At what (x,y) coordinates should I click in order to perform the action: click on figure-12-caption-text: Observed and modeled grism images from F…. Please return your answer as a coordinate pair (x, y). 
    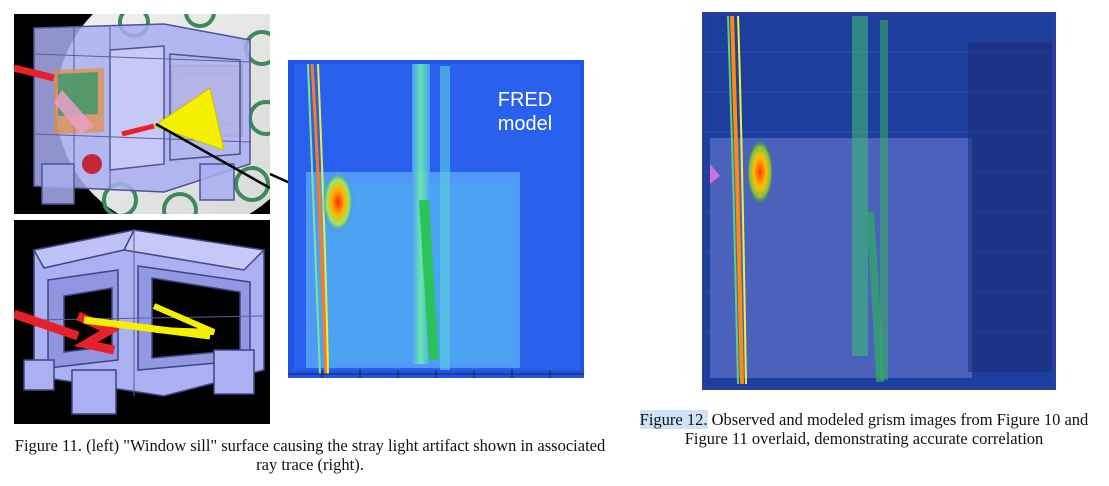
    Looking at the image, I should click on (886, 429).